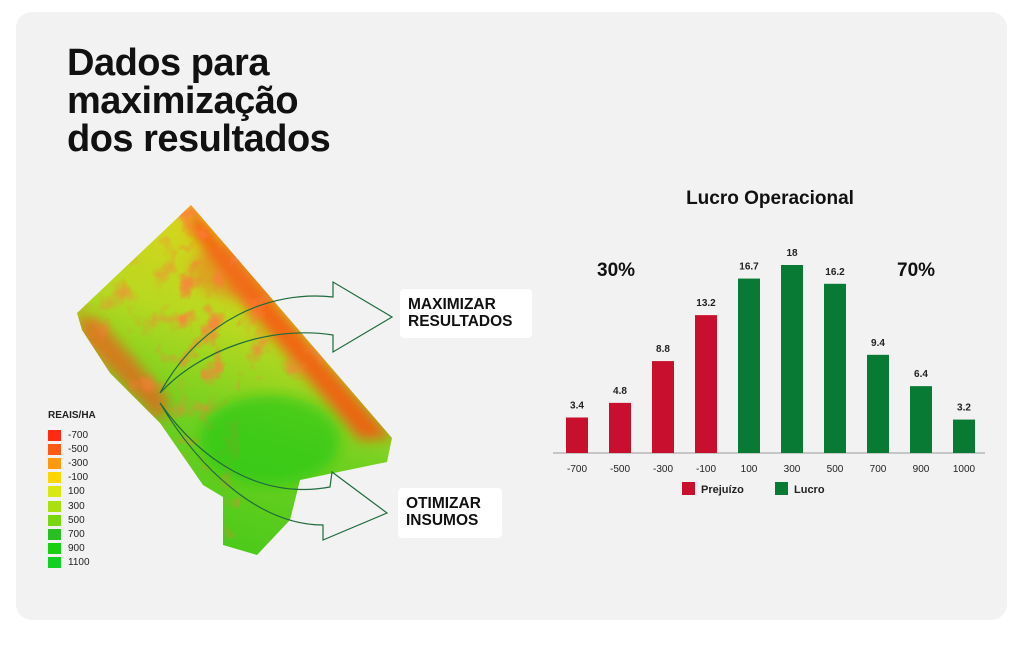 This screenshot has width=1024, height=656. What do you see at coordinates (809, 490) in the screenshot?
I see `legend-label: Lucro` at bounding box center [809, 490].